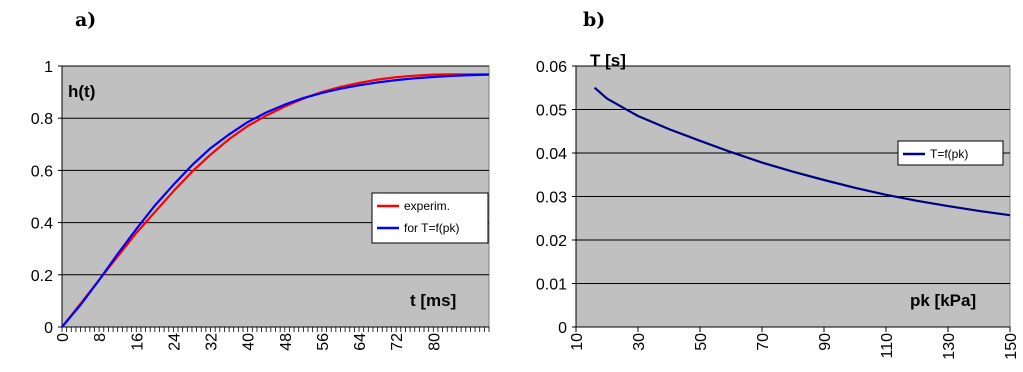  Describe the element at coordinates (360, 342) in the screenshot. I see `x-tick-label: 64` at that location.